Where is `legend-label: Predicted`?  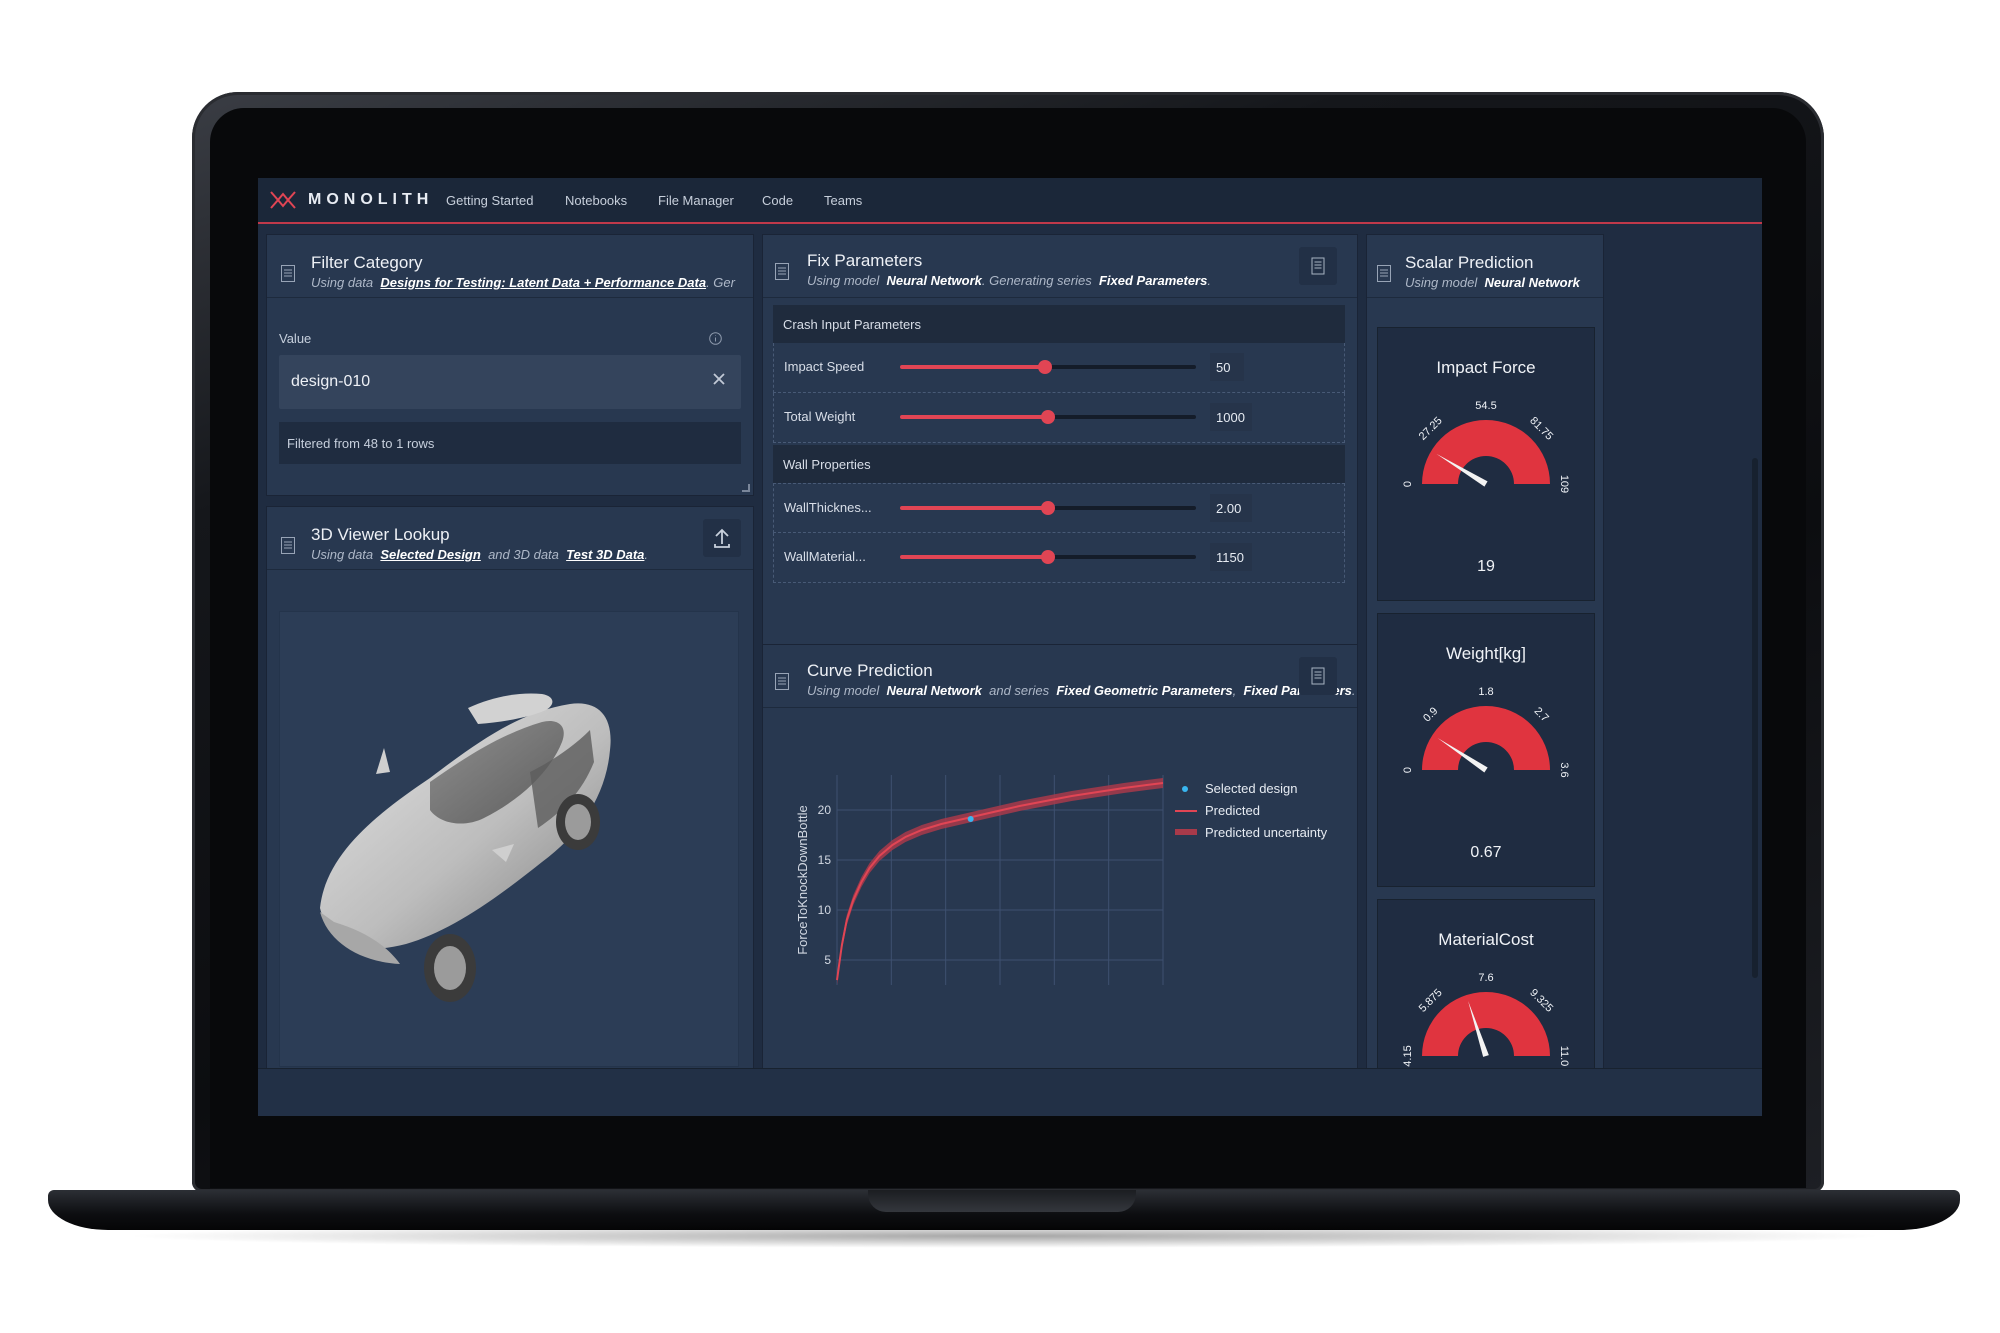 legend-label: Predicted is located at coordinates (1232, 810).